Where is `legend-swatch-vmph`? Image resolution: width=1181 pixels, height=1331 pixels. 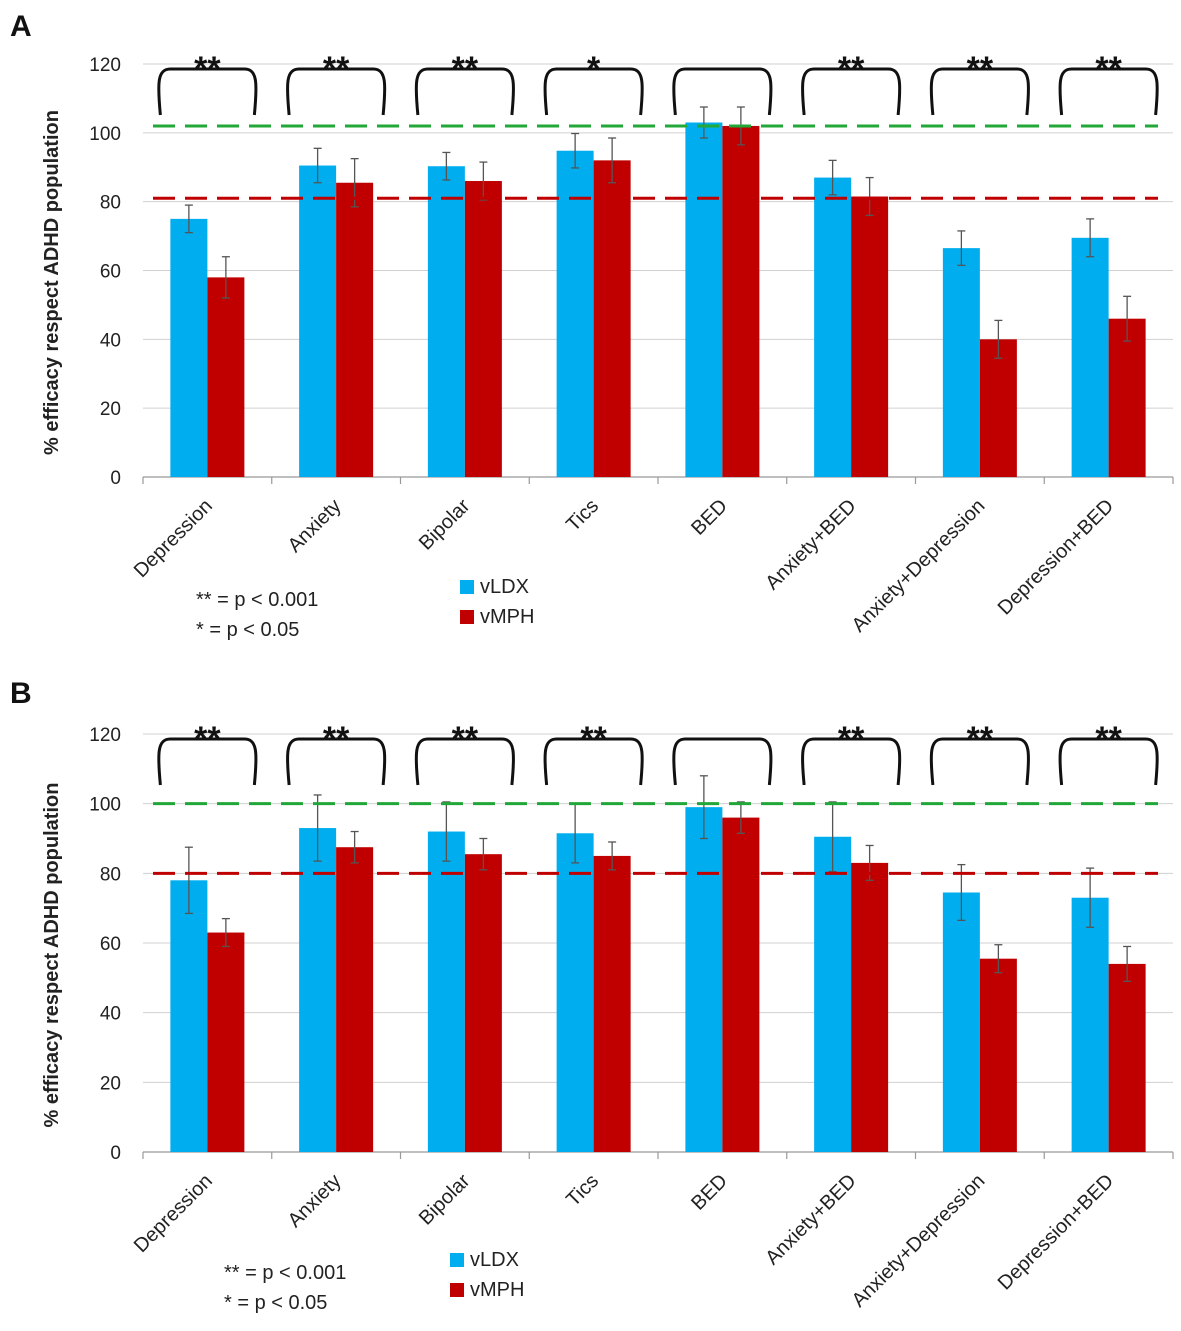
legend-swatch-vmph is located at coordinates (467, 617).